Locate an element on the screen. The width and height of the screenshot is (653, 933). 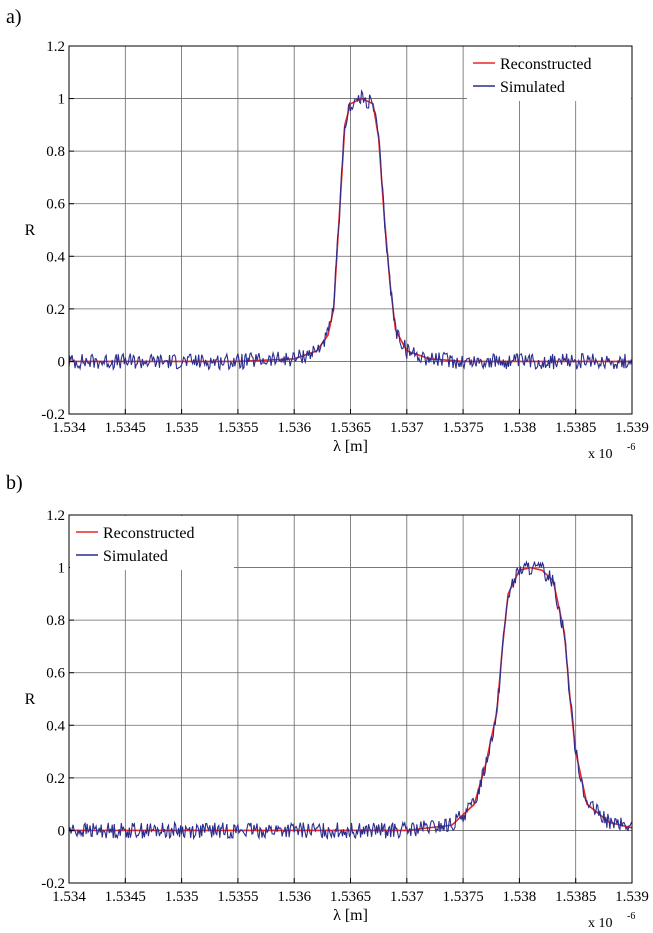
panel-label: a) is located at coordinates (14, 17).